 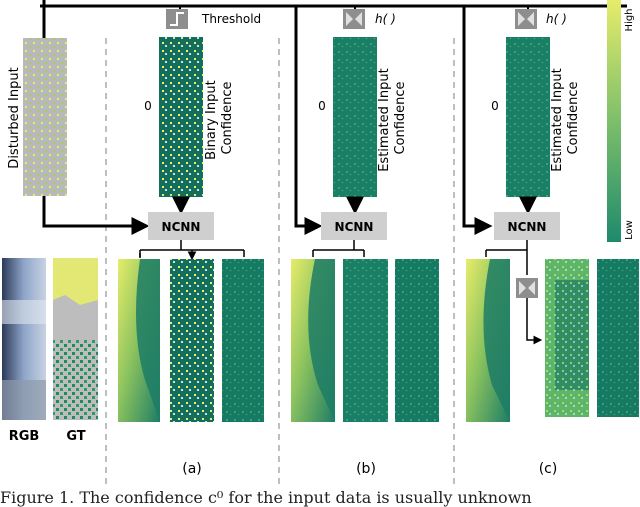 I want to click on panel-b-label: (b), so click(x=366, y=469).